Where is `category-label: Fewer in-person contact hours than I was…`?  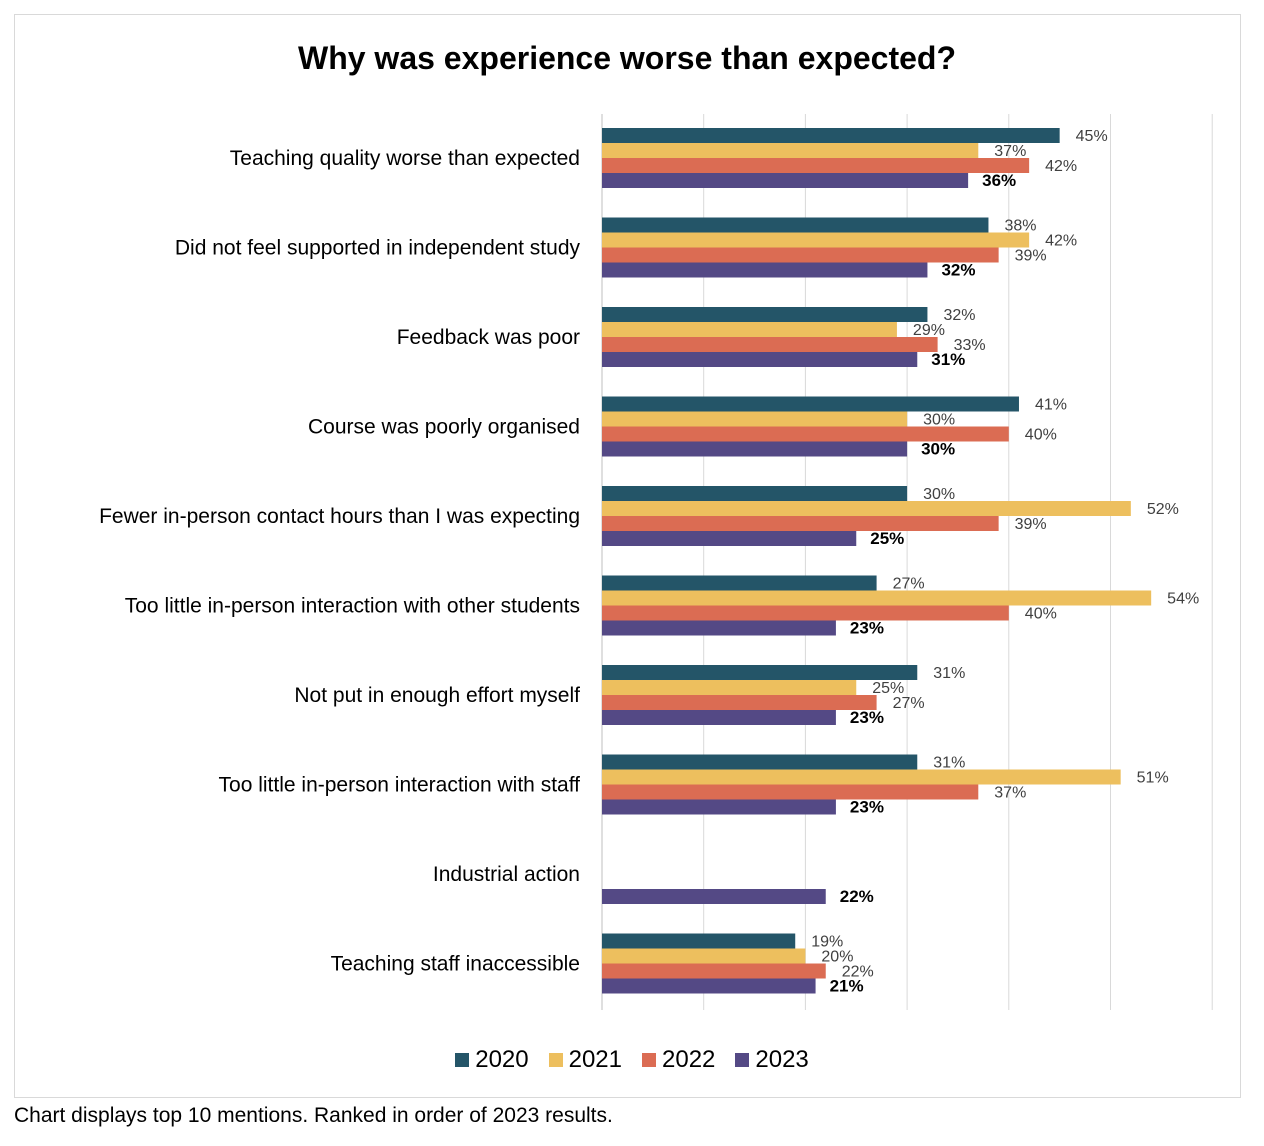
category-label: Fewer in-person contact hours than I was… is located at coordinates (339, 516).